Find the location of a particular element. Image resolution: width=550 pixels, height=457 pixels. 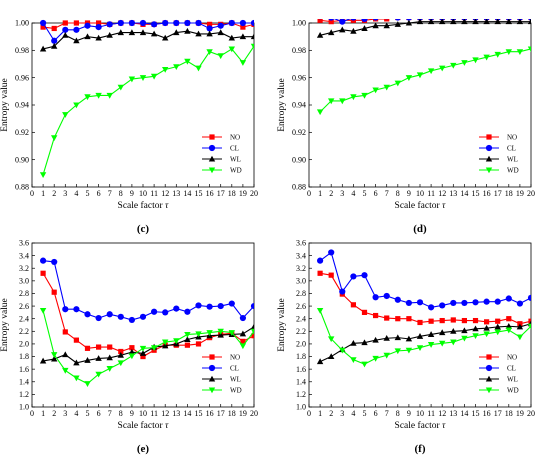

y-tick-label: 3.4 is located at coordinates (24, 255).